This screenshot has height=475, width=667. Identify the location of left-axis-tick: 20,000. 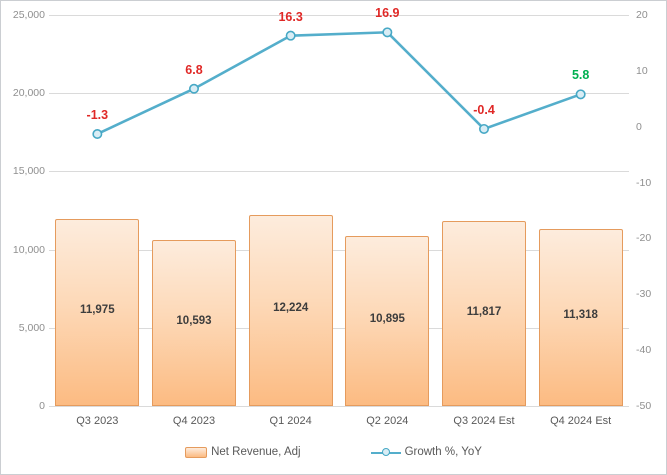
(28, 93).